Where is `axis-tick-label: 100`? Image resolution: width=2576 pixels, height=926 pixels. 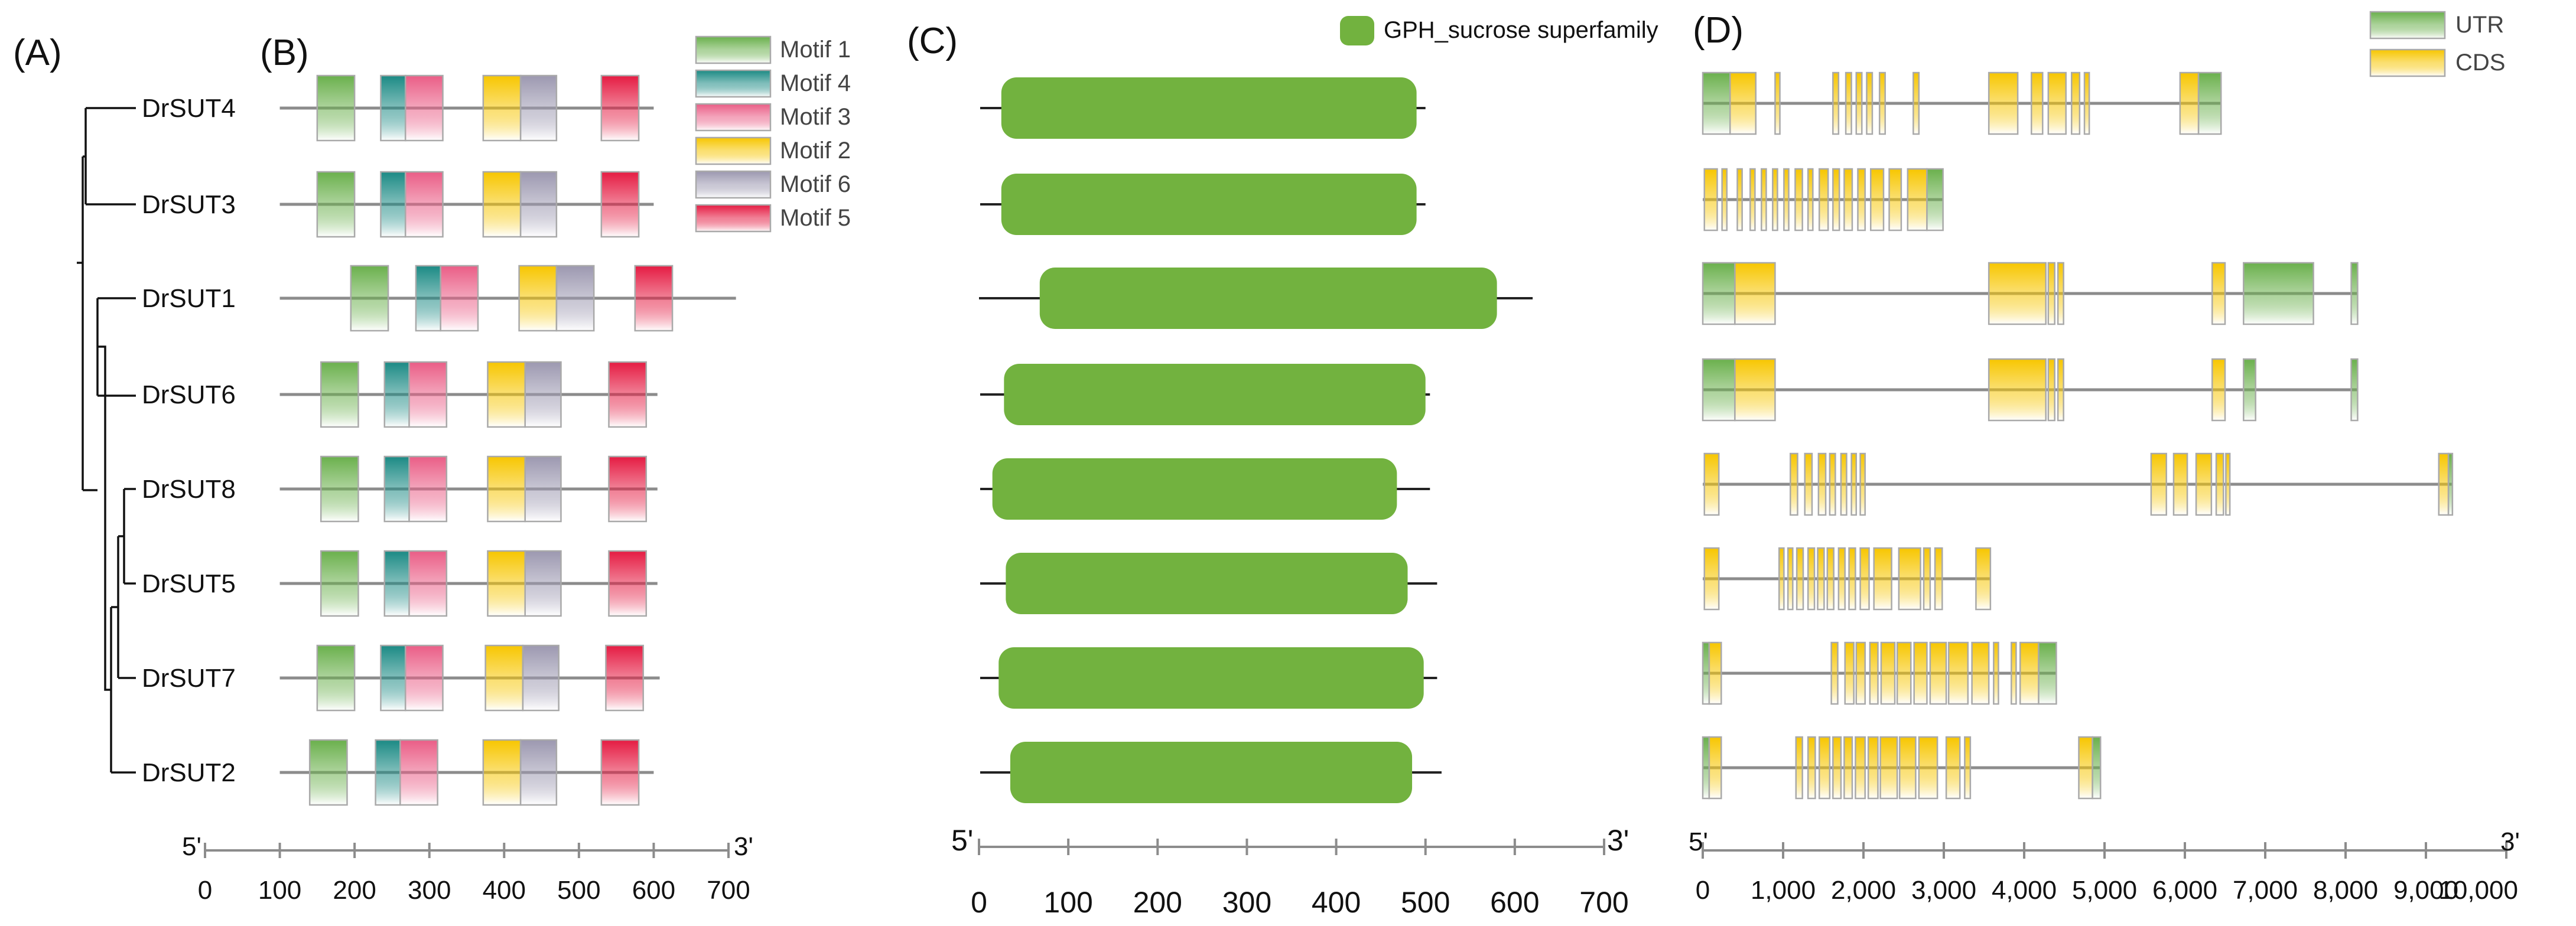 axis-tick-label: 100 is located at coordinates (1067, 902).